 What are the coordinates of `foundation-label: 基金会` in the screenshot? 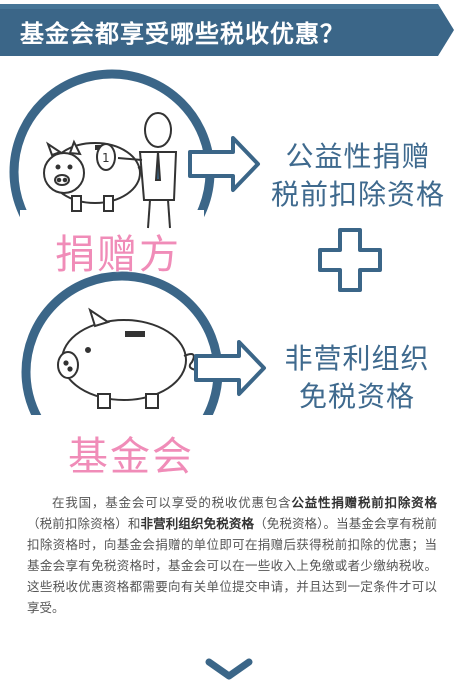 It's located at (131, 457).